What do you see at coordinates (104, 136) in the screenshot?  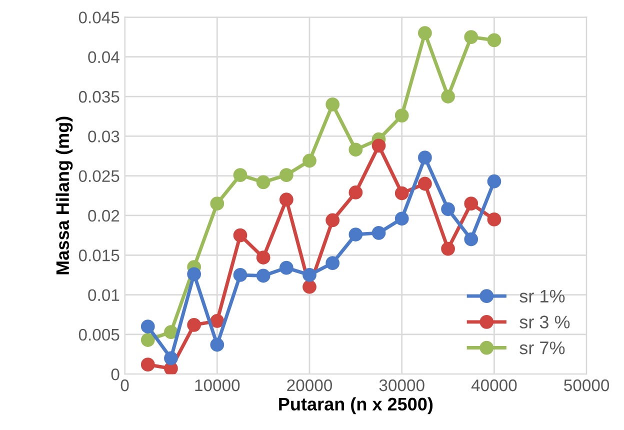 I see `y-tick-label: 0.03` at bounding box center [104, 136].